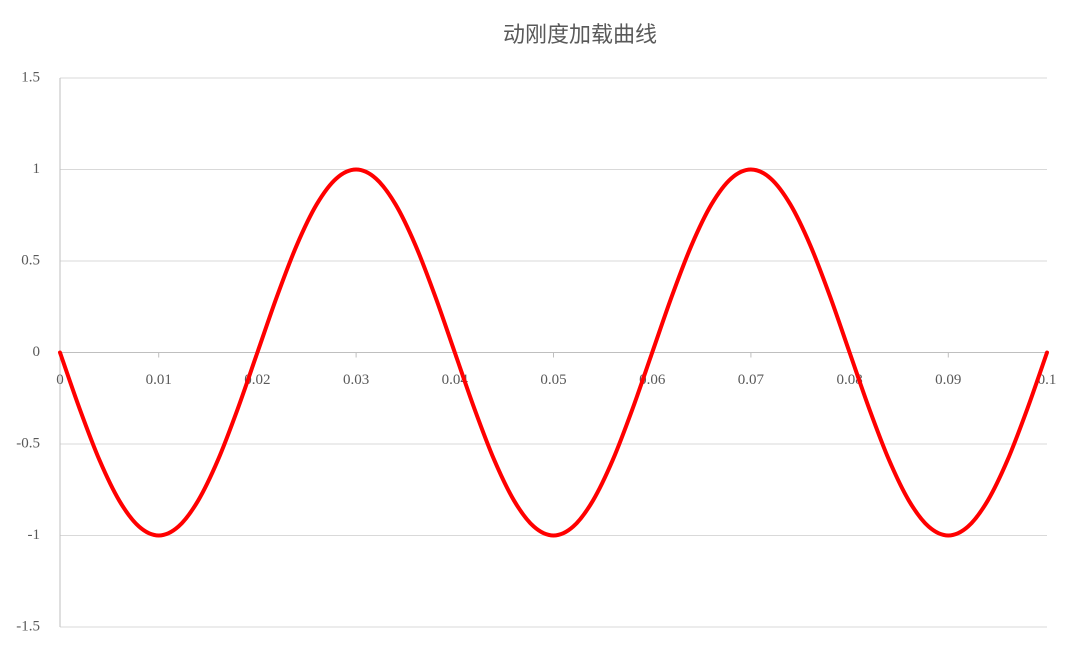 This screenshot has height=650, width=1080. Describe the element at coordinates (356, 380) in the screenshot. I see `x-tick-label: 0.03` at that location.